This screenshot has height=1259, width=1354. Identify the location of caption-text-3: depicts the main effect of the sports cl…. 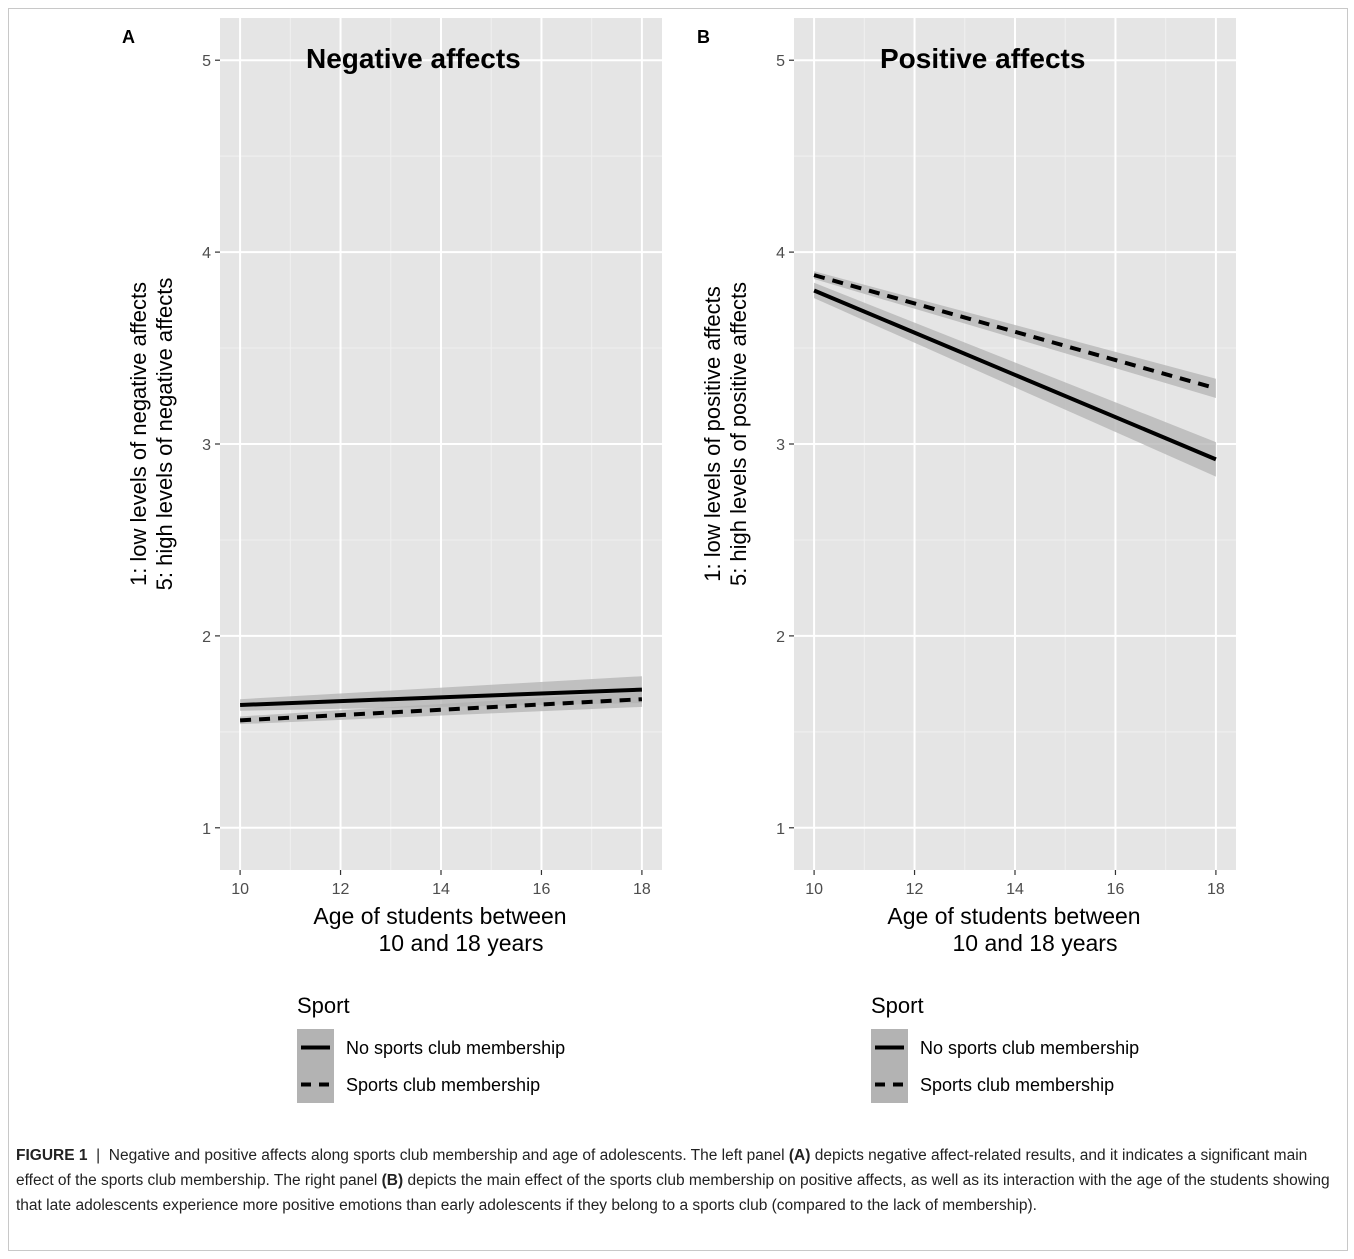
(673, 1193).